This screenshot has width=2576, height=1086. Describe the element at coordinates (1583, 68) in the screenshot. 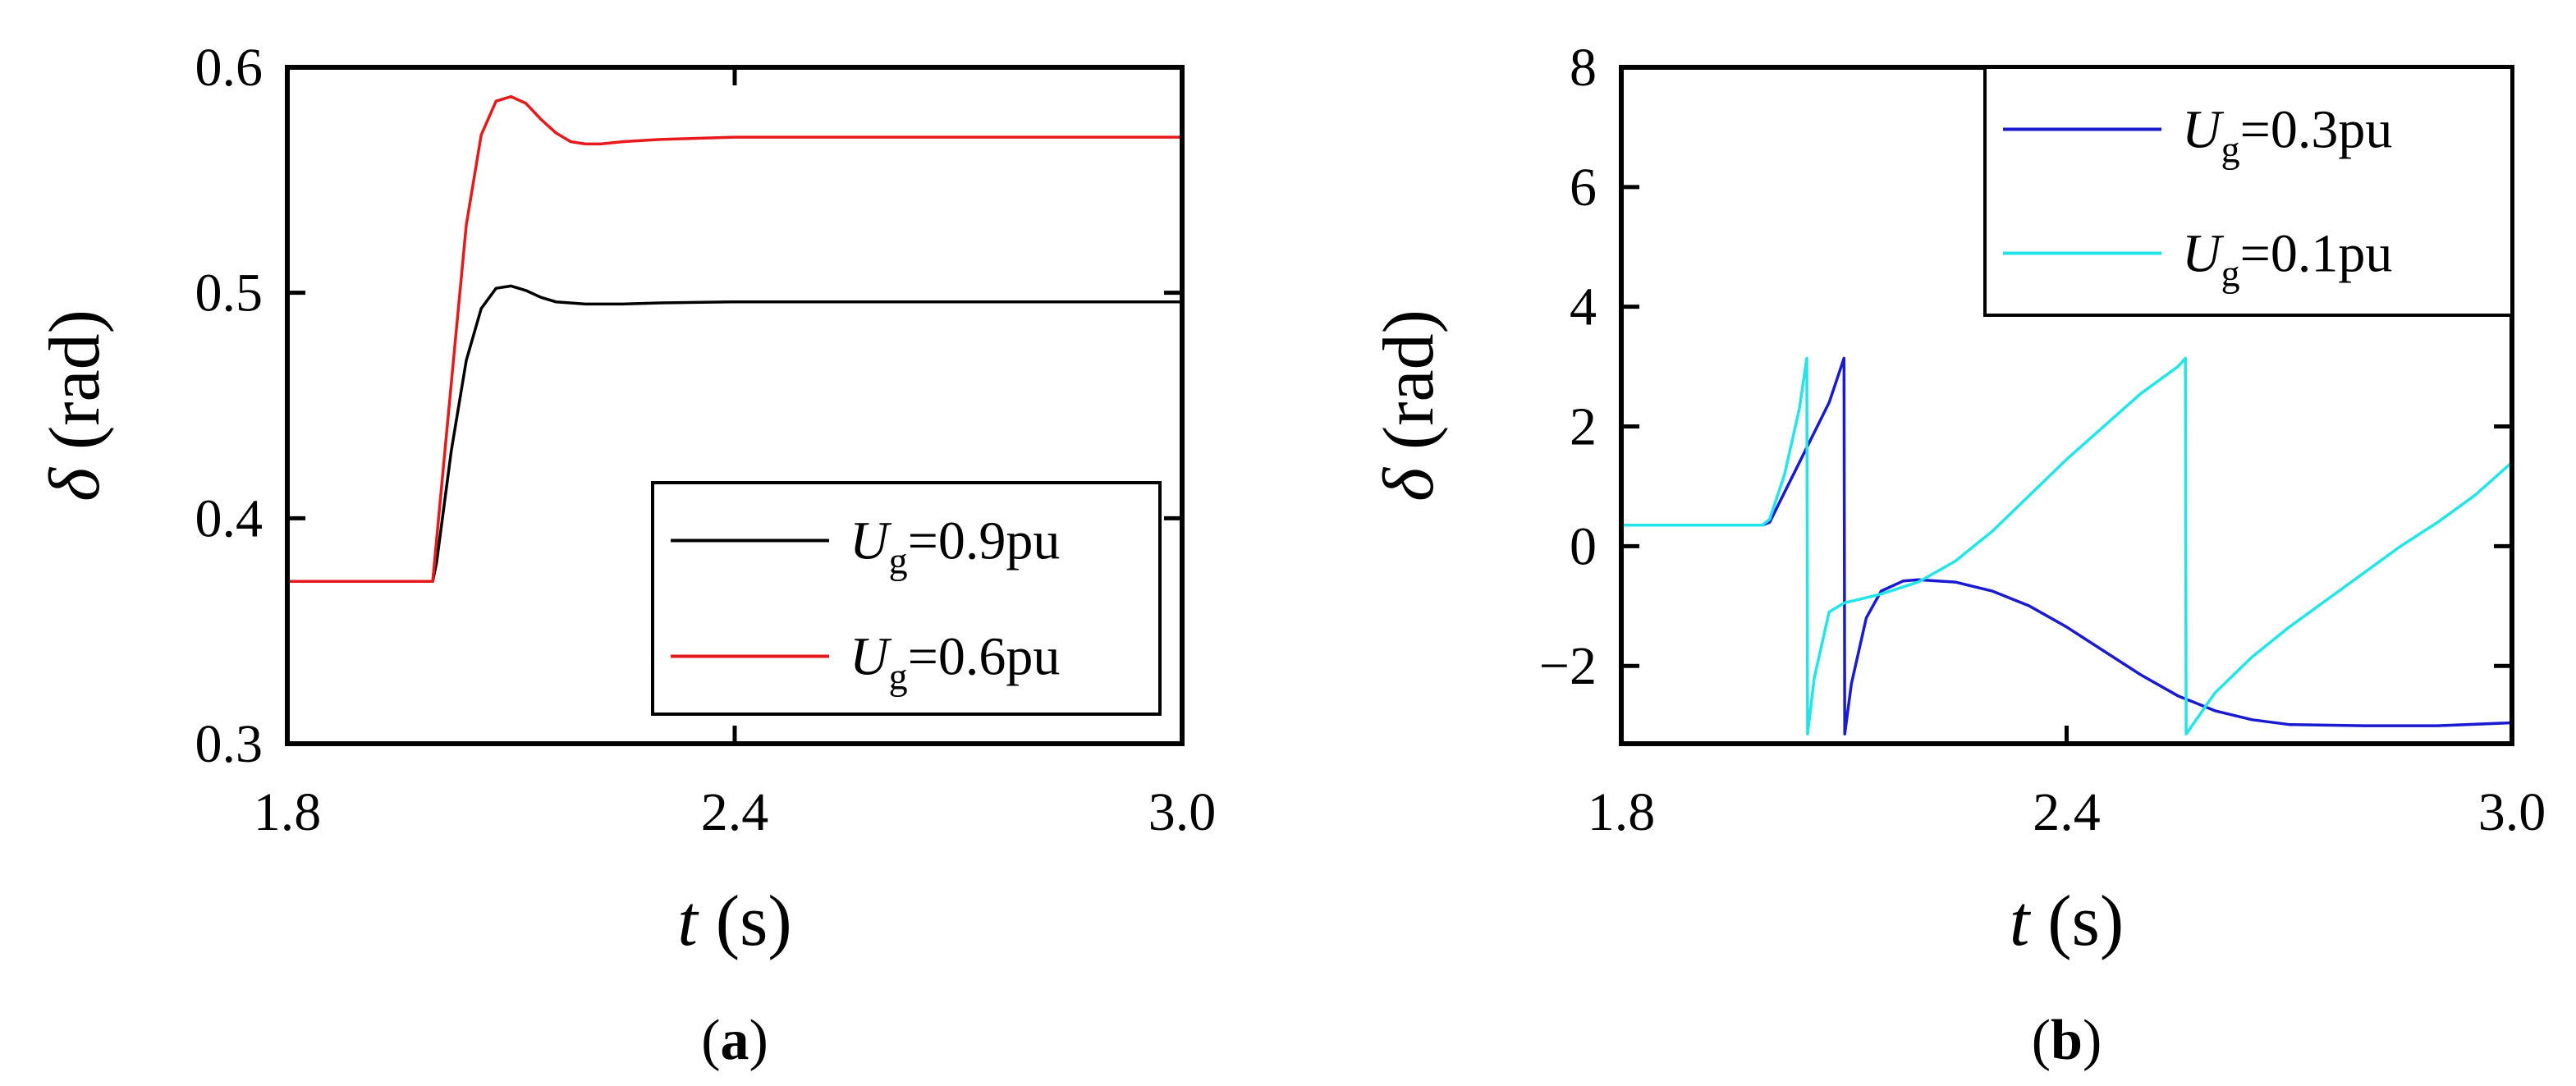

I see `y-tick-label: 8` at that location.